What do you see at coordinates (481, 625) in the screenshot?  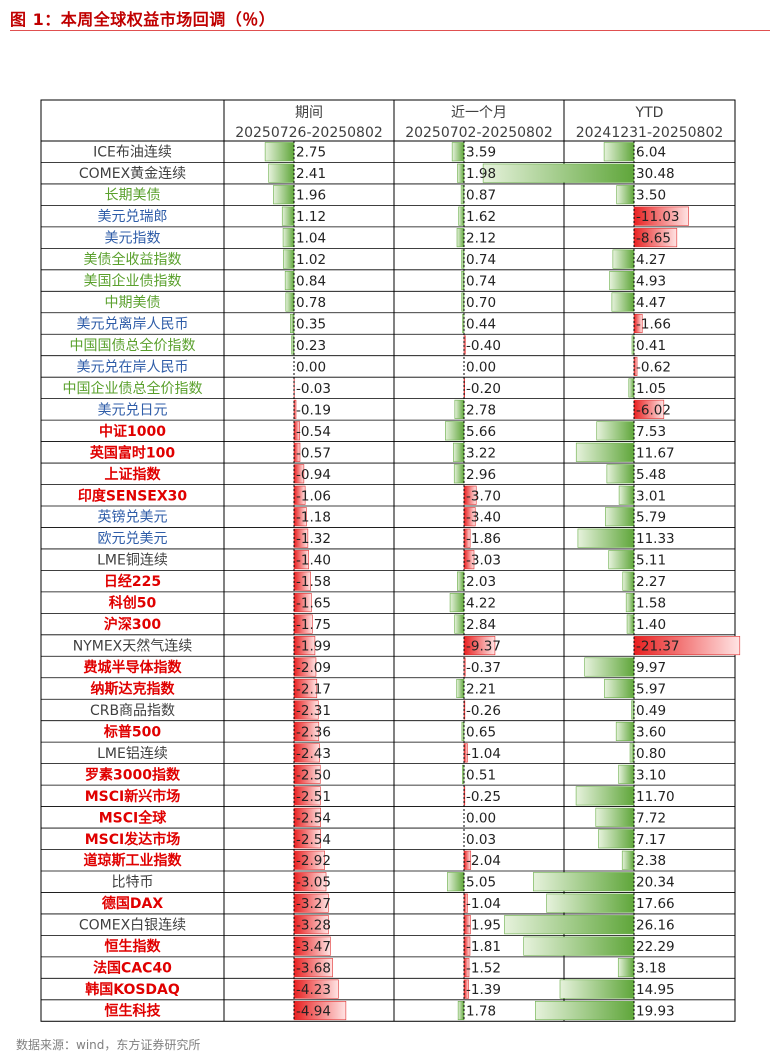 I see `value-label: 2.84` at bounding box center [481, 625].